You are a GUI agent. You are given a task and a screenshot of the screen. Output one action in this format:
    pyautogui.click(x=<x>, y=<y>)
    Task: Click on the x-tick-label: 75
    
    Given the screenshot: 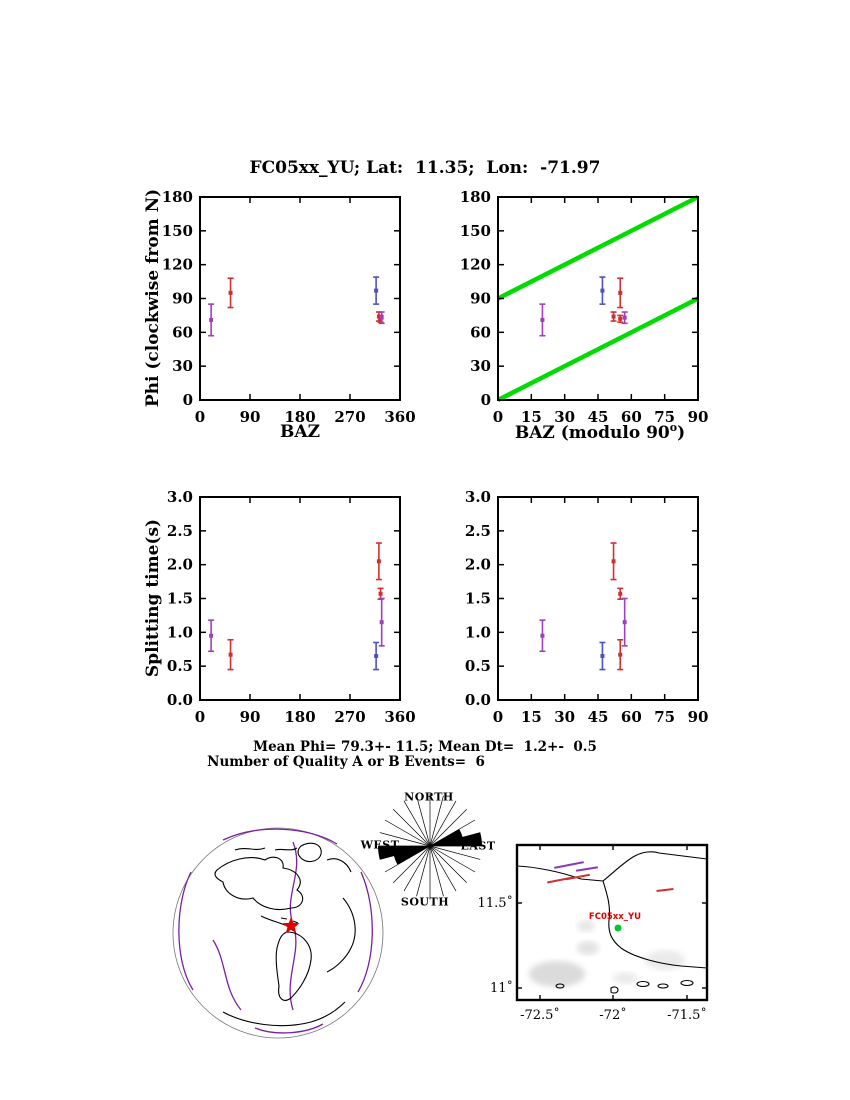 What is the action you would take?
    pyautogui.click(x=664, y=417)
    